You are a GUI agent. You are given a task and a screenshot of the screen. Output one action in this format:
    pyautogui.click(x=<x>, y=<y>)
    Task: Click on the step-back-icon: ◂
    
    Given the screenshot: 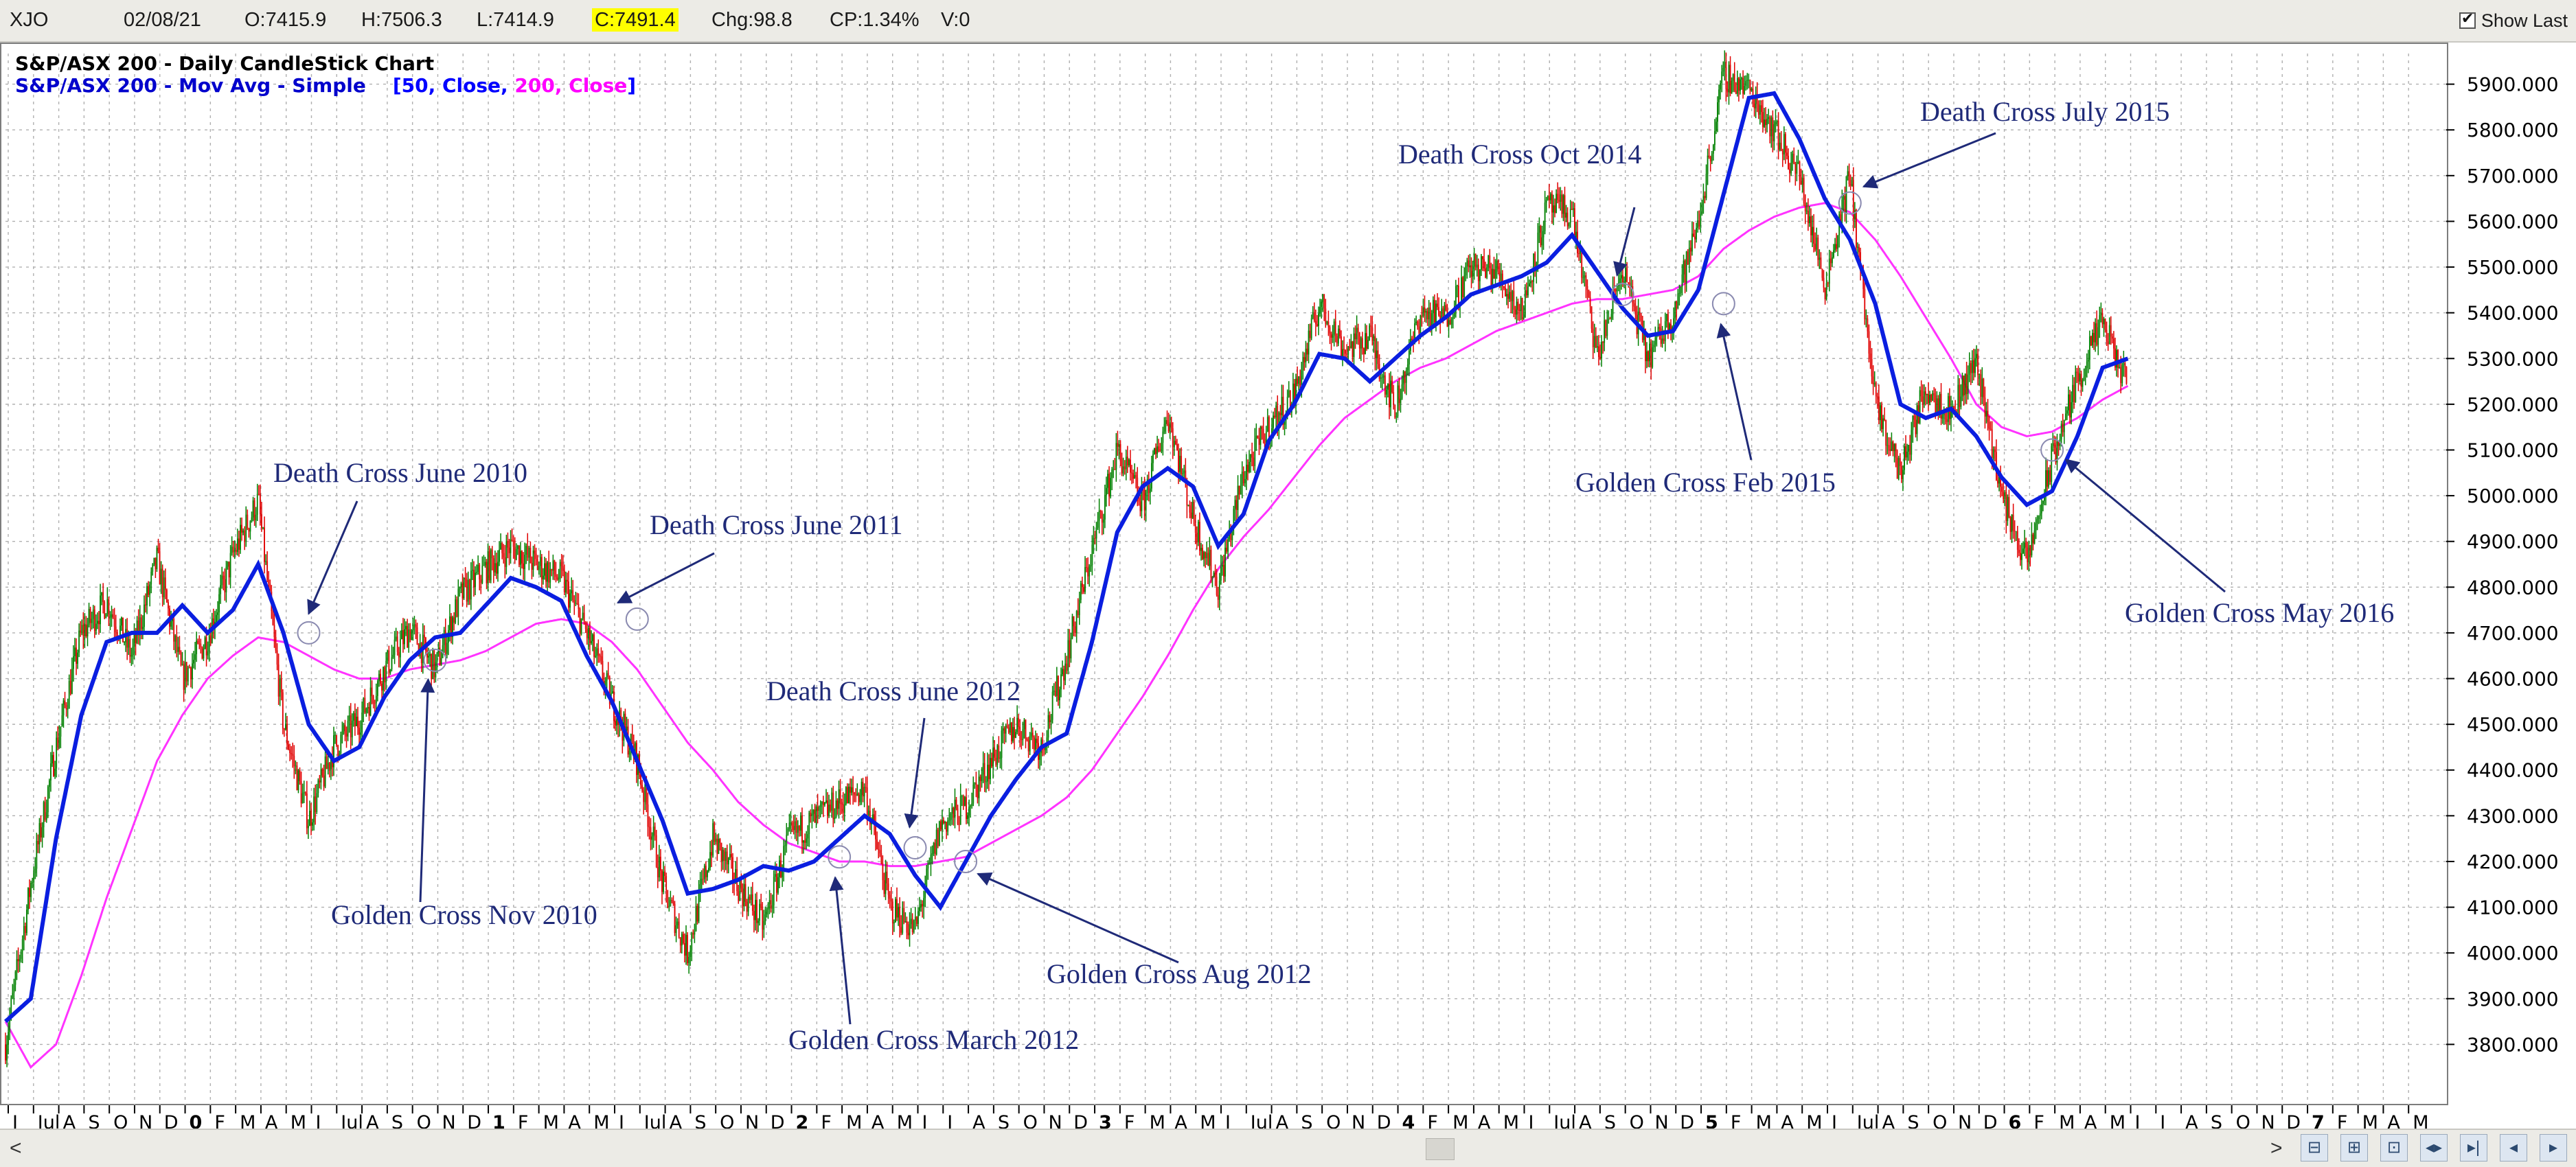 What is the action you would take?
    pyautogui.click(x=2513, y=1148)
    